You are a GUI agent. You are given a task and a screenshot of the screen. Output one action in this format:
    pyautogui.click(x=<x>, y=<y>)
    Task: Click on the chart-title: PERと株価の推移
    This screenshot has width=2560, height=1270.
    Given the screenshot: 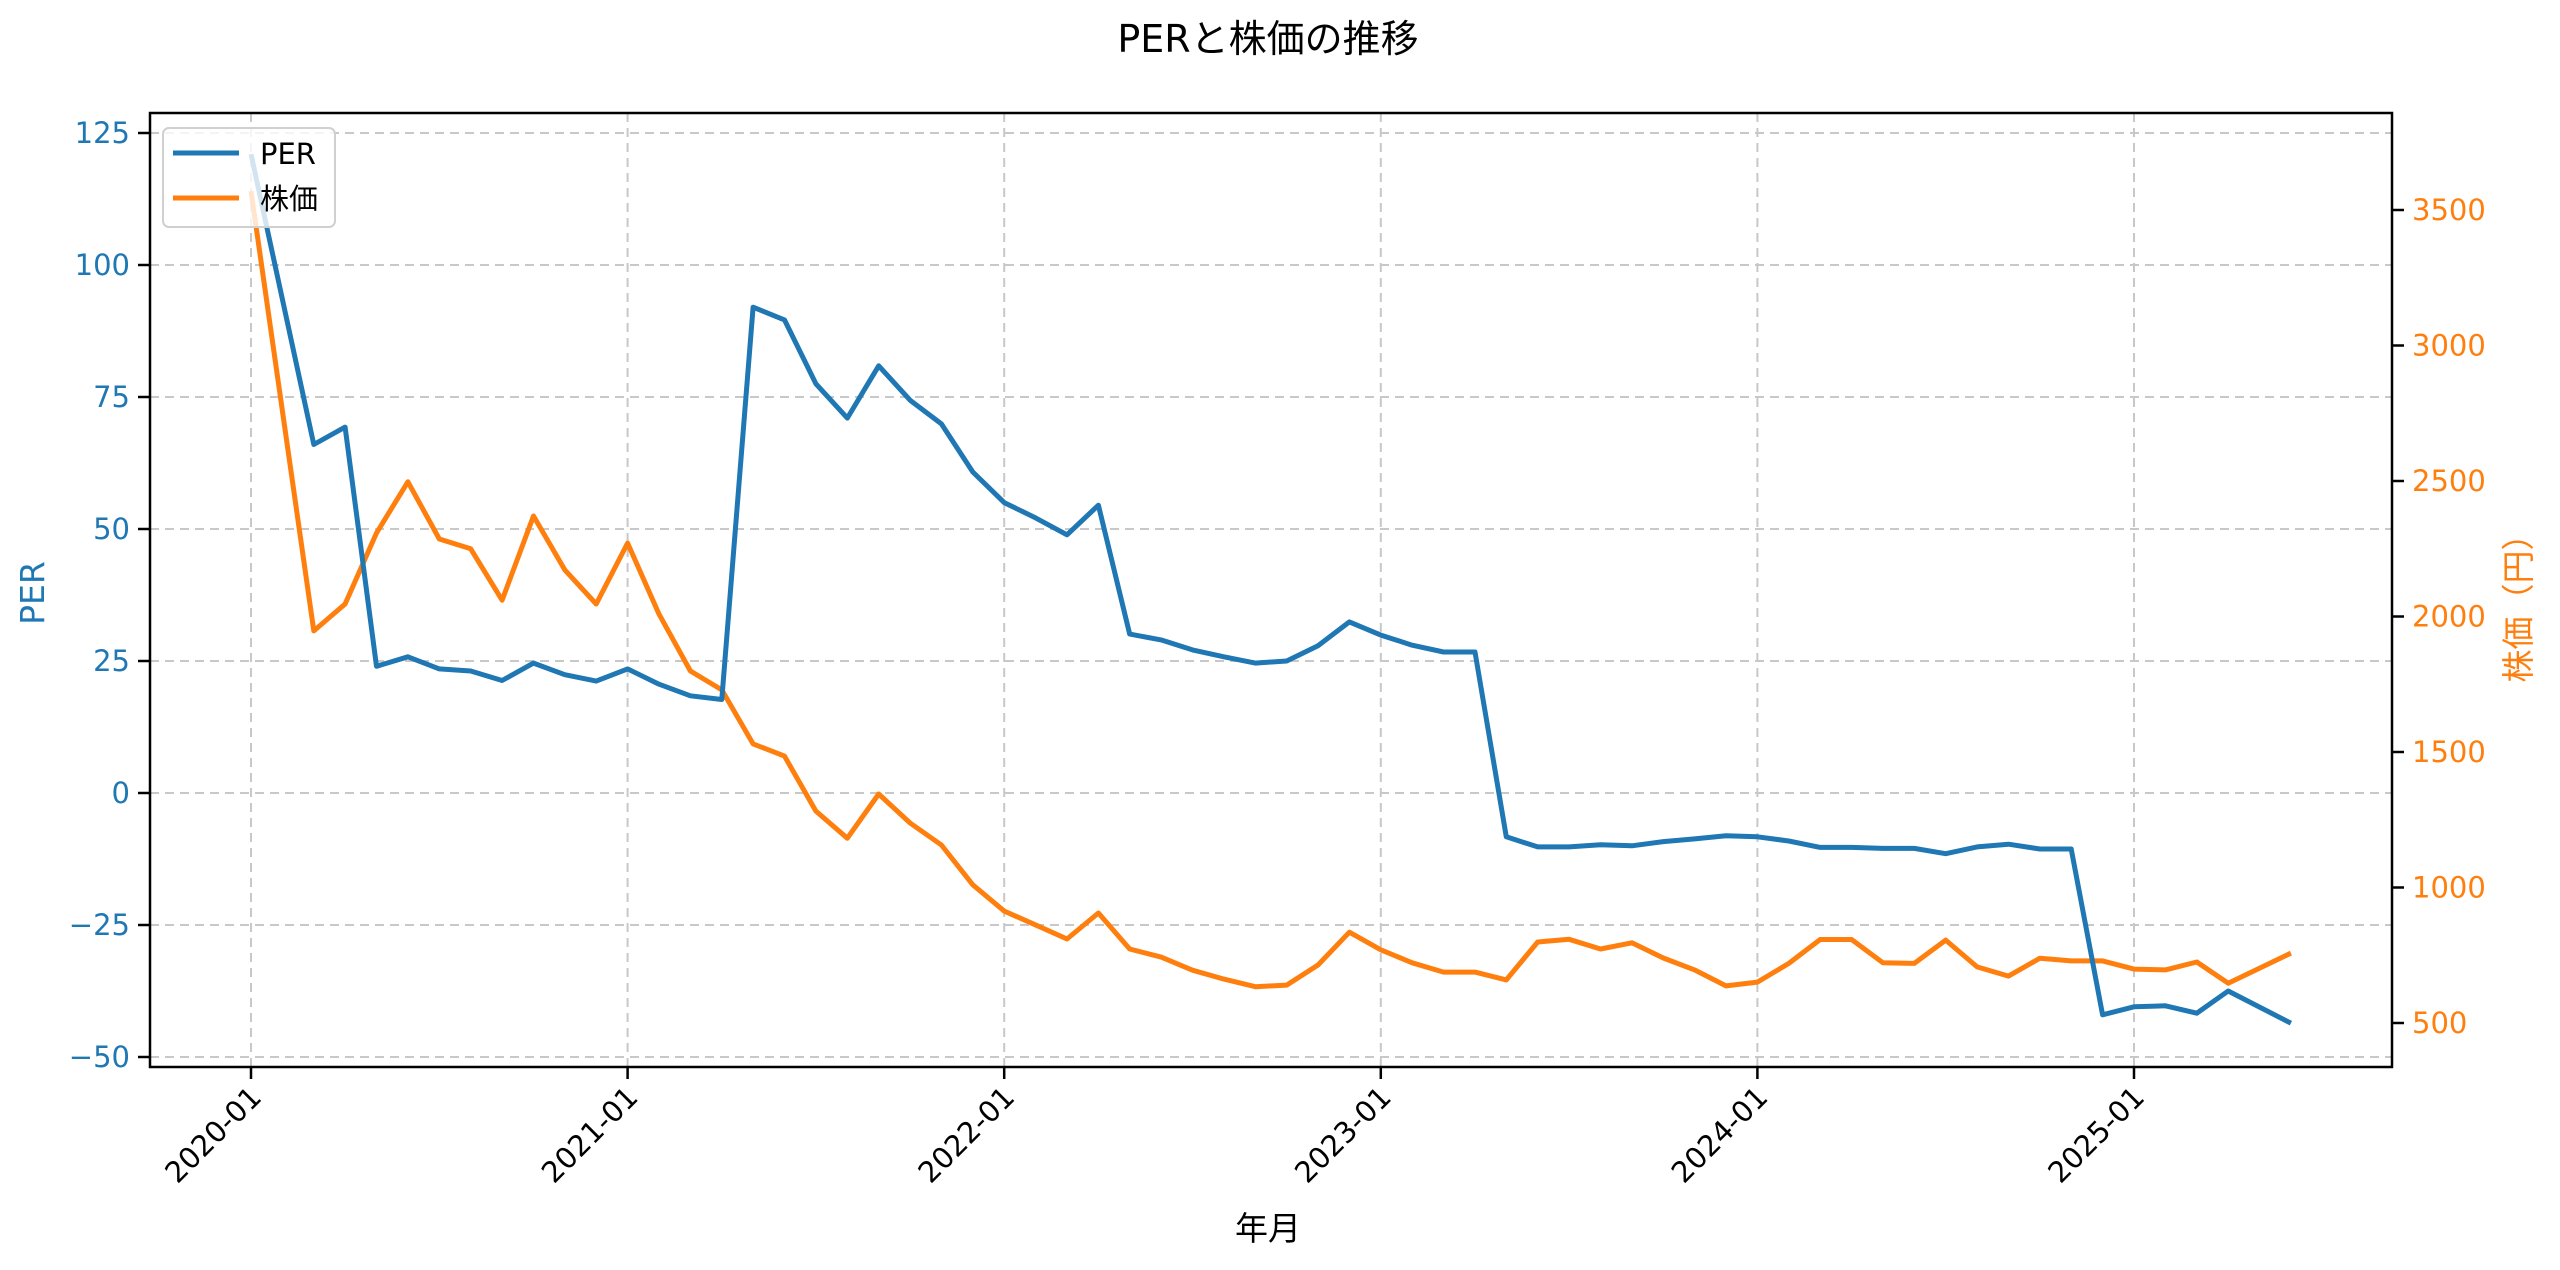 What is the action you would take?
    pyautogui.click(x=1267, y=39)
    